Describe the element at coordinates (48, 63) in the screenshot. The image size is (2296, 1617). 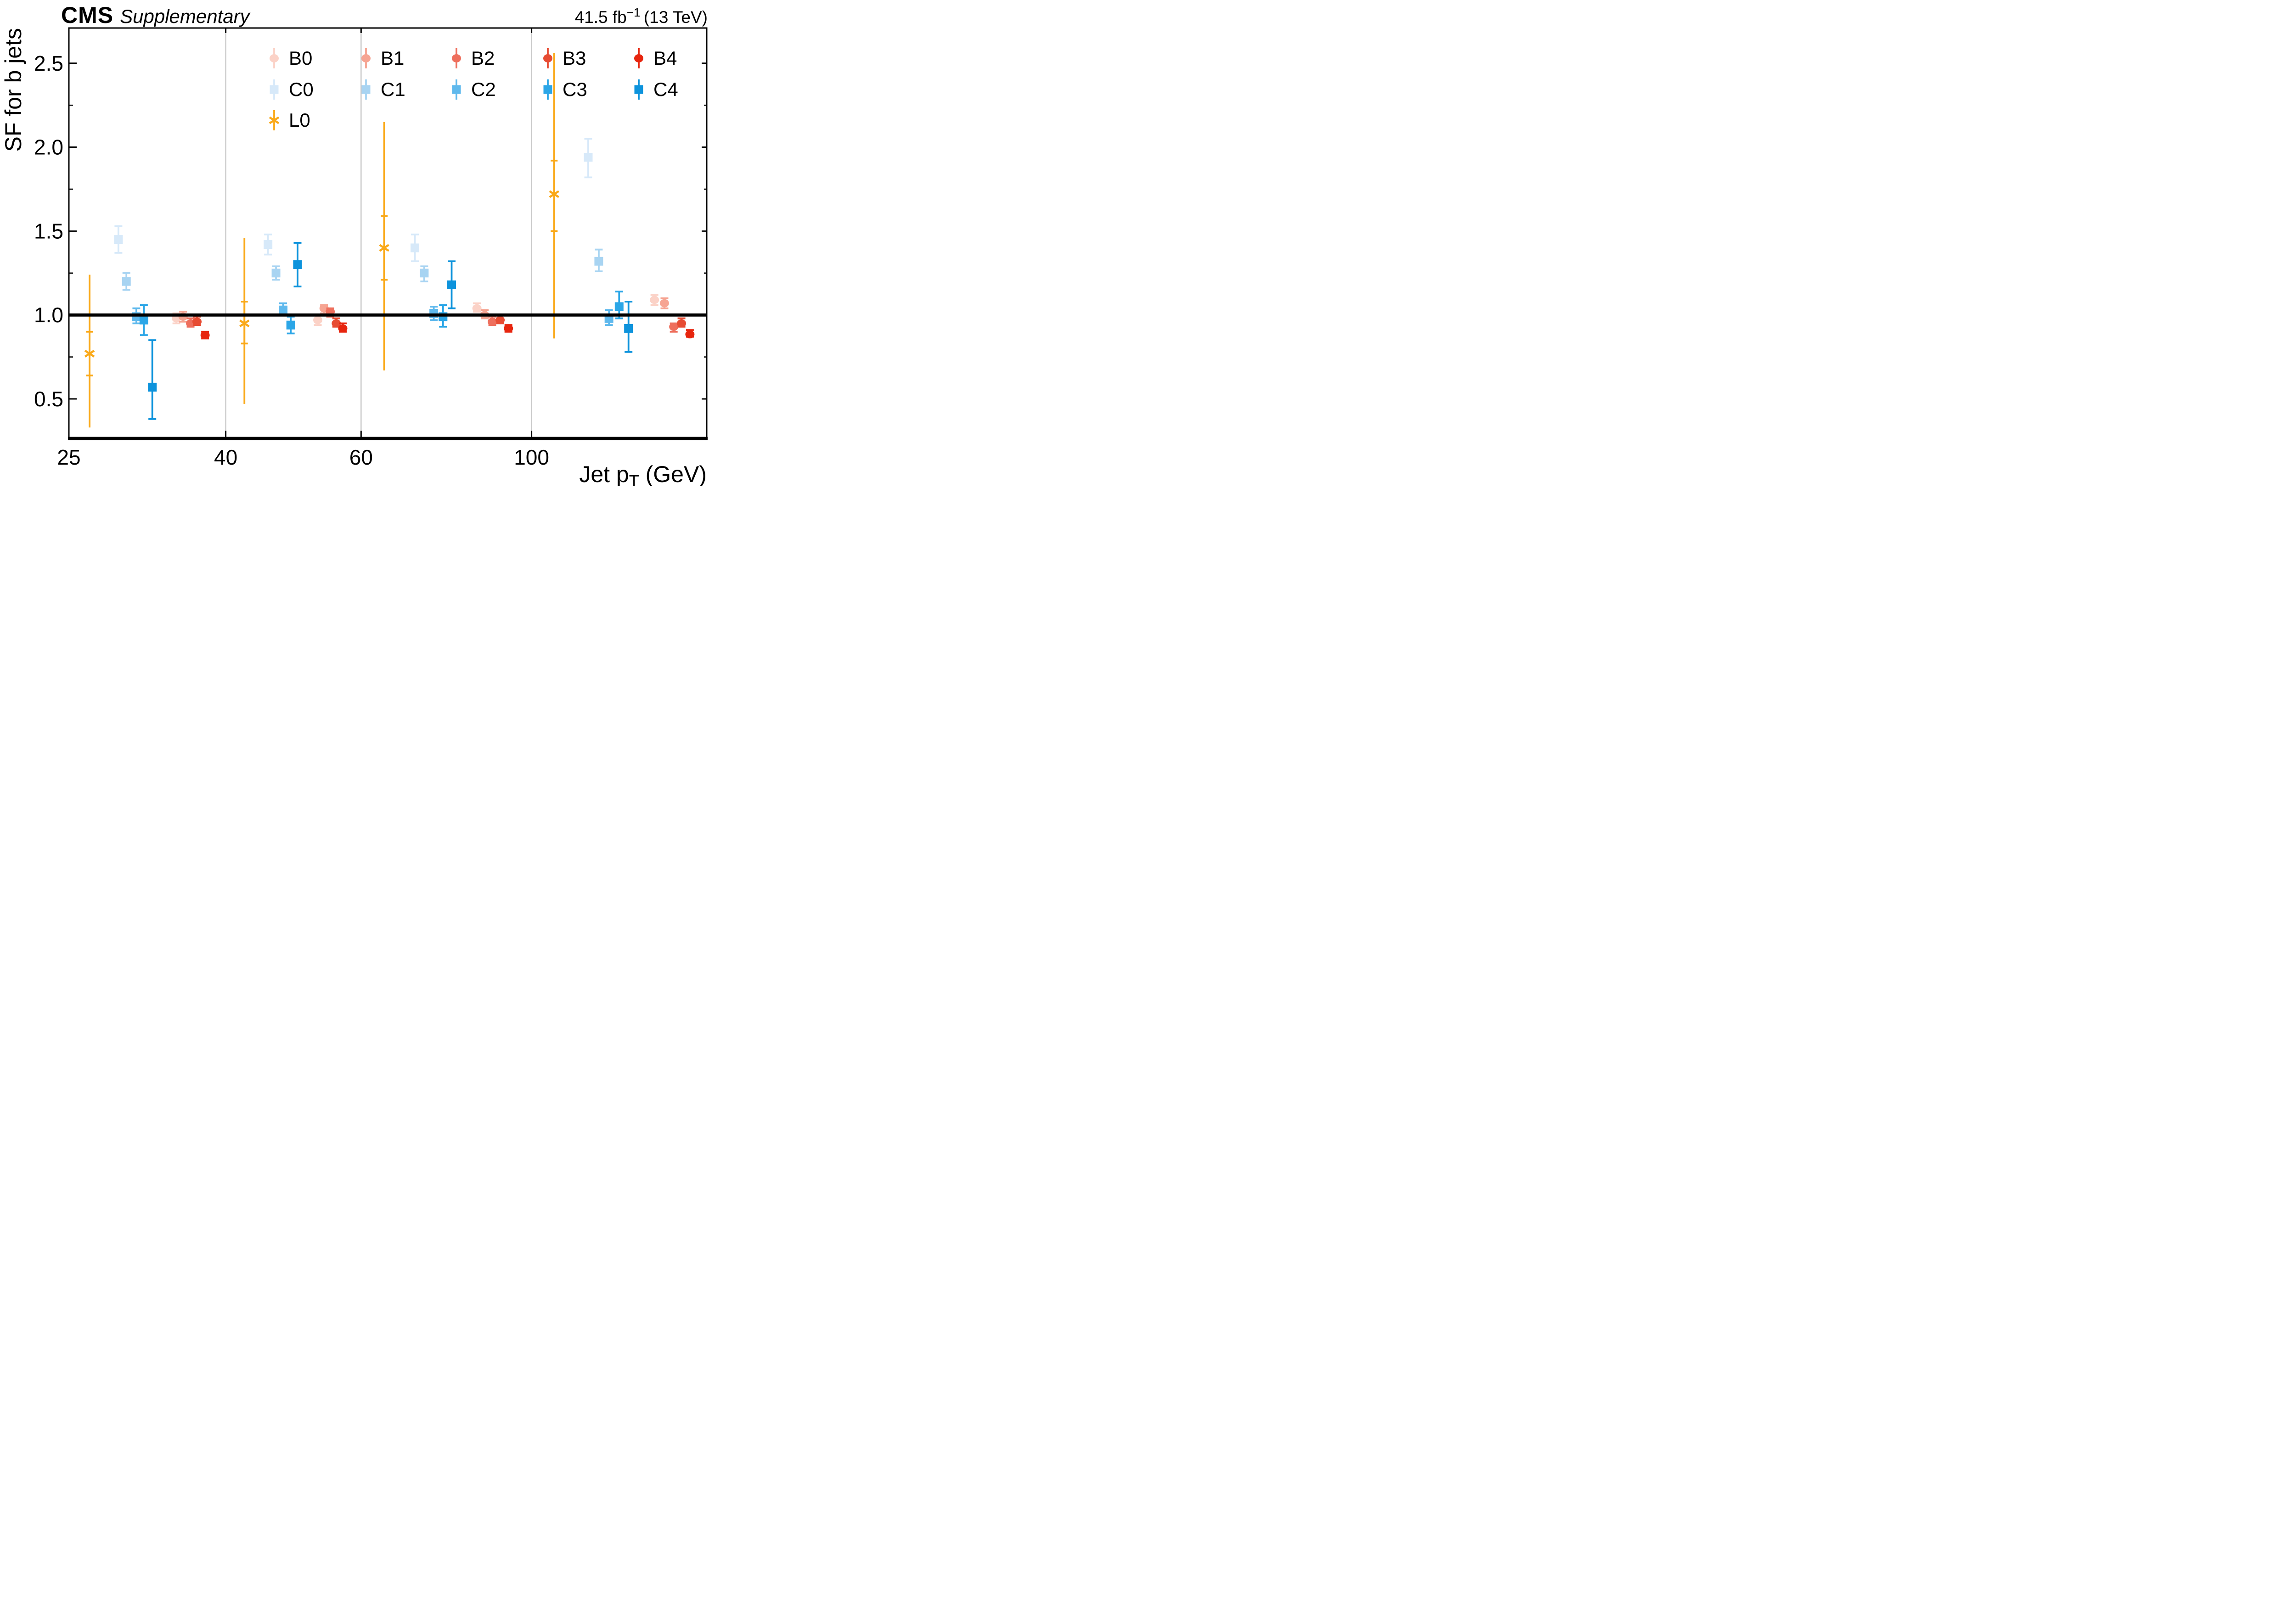
I see `y-tick-label-2.5: 2.5` at that location.